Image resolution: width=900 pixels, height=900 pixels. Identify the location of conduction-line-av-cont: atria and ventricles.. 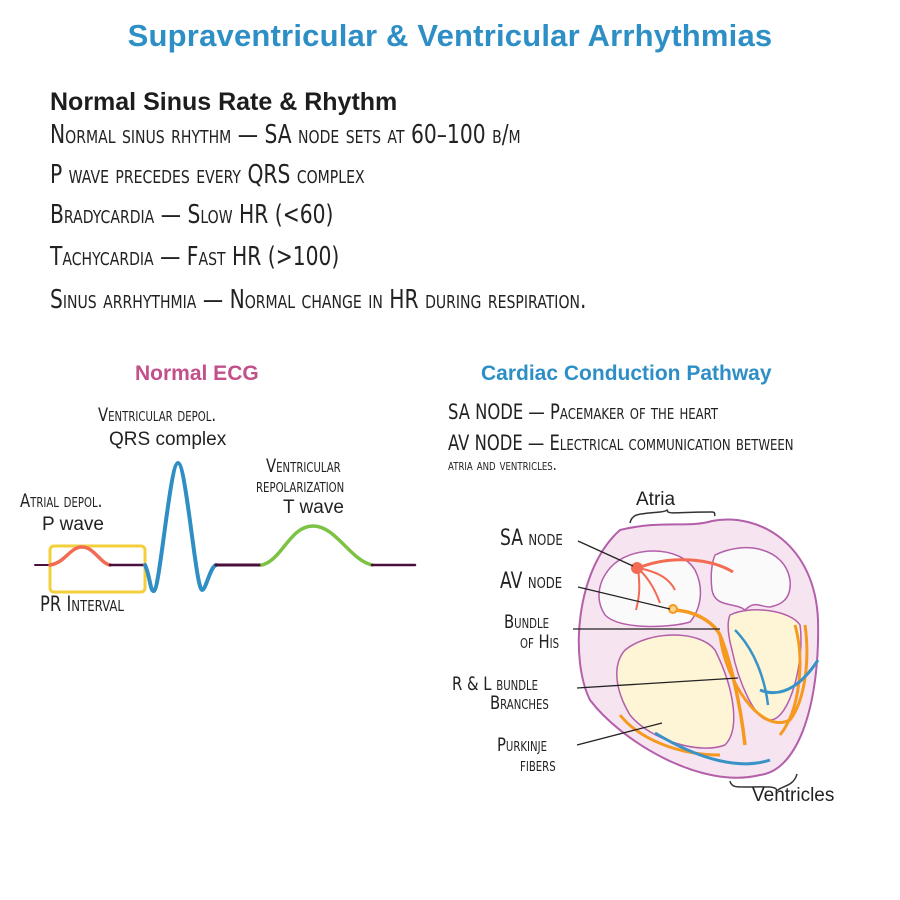
(502, 464).